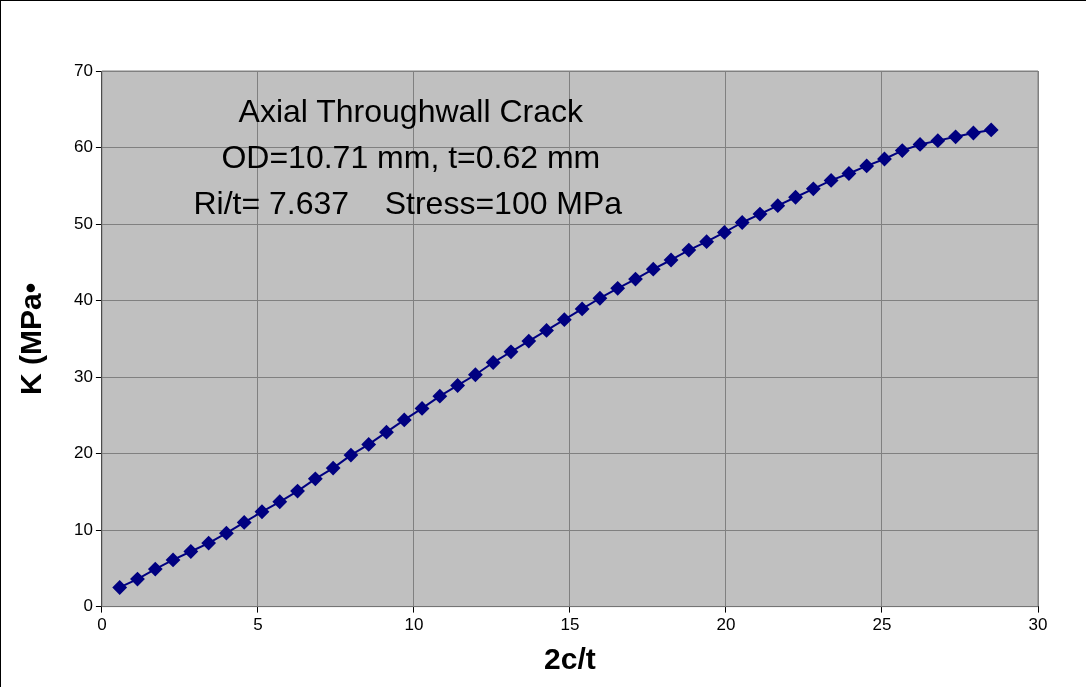 The width and height of the screenshot is (1086, 687). Describe the element at coordinates (31, 338) in the screenshot. I see `y-axis-title: K (MPa•` at that location.